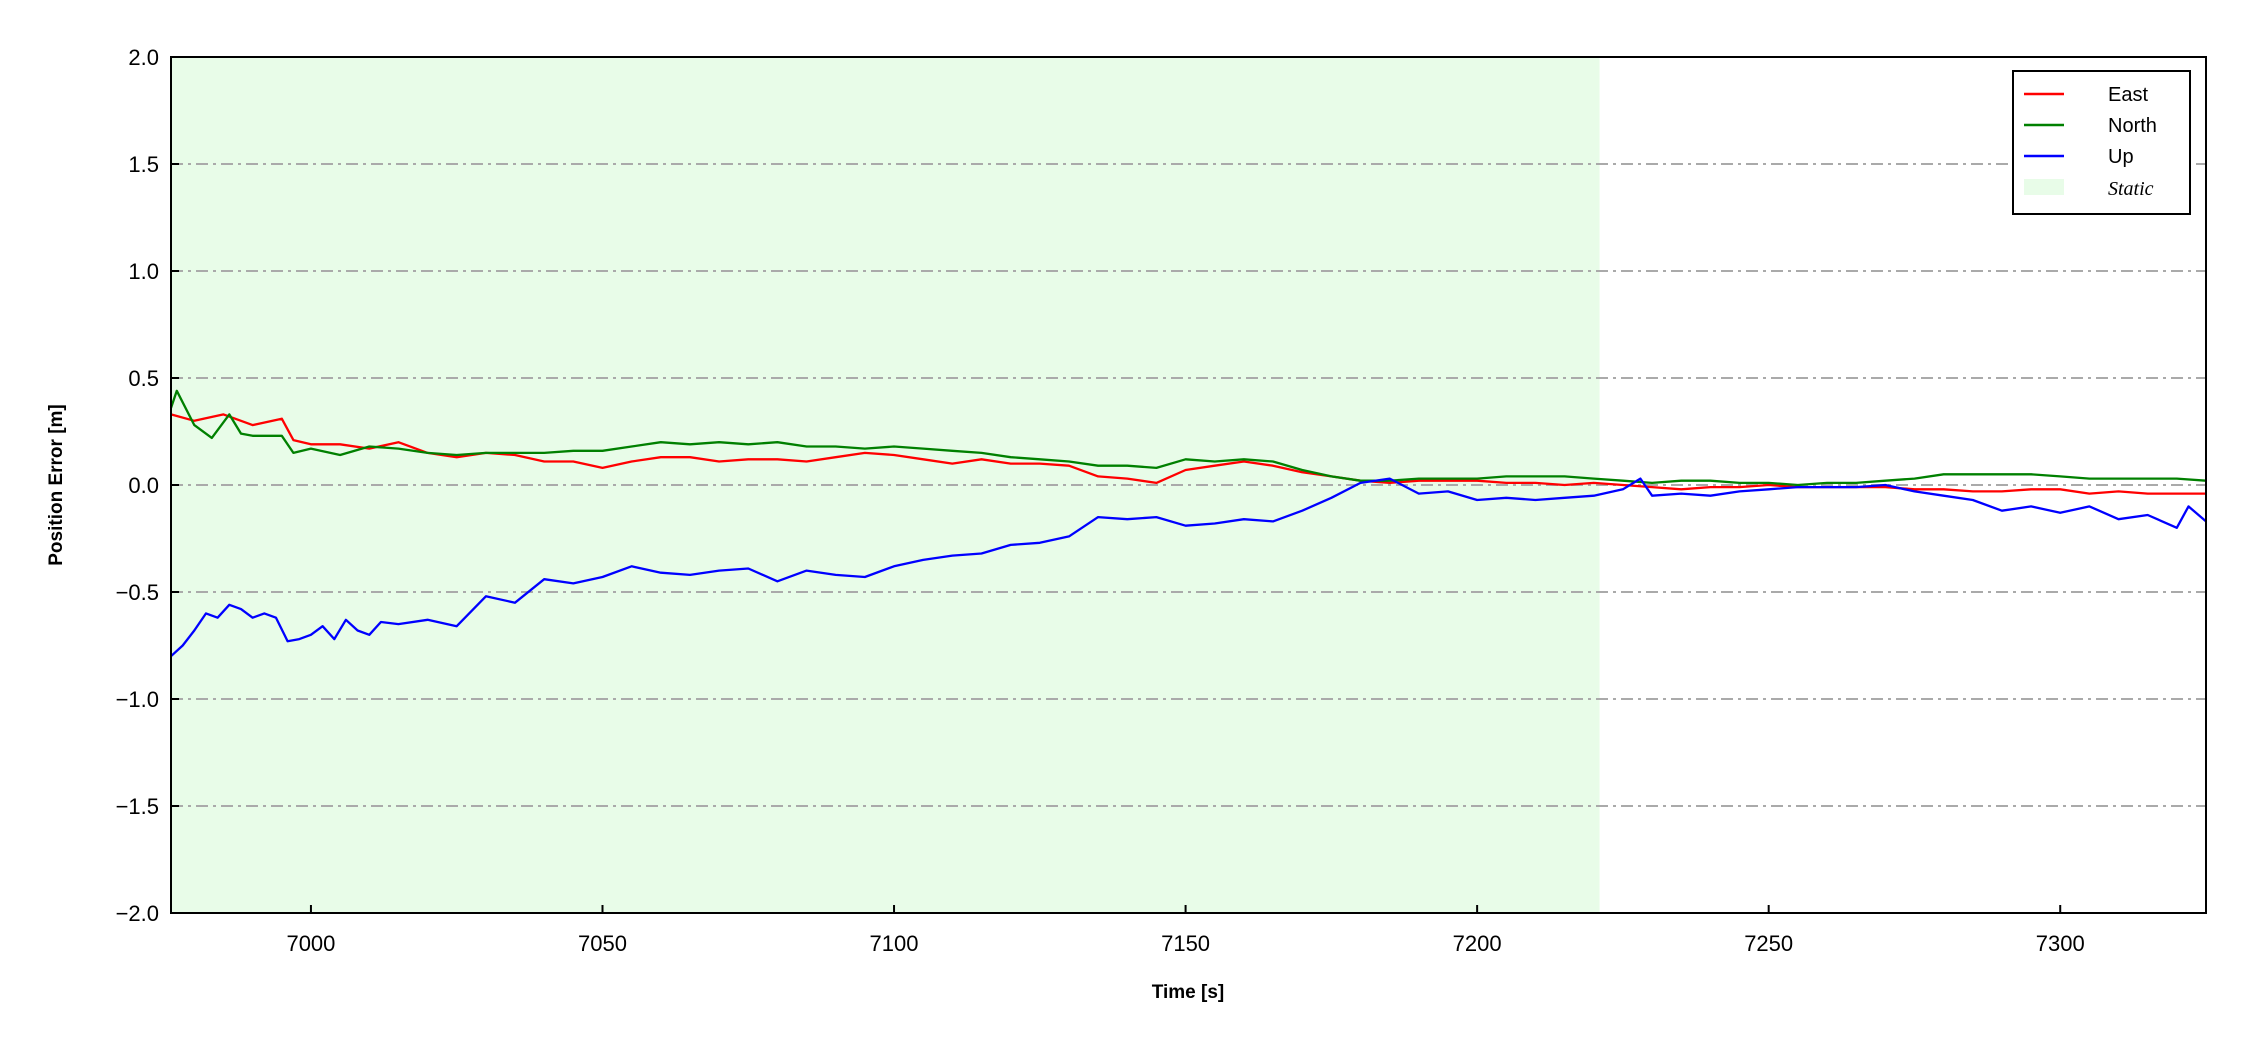 Image resolution: width=2250 pixels, height=1050 pixels. I want to click on x-axis-label: Time [s], so click(1188, 992).